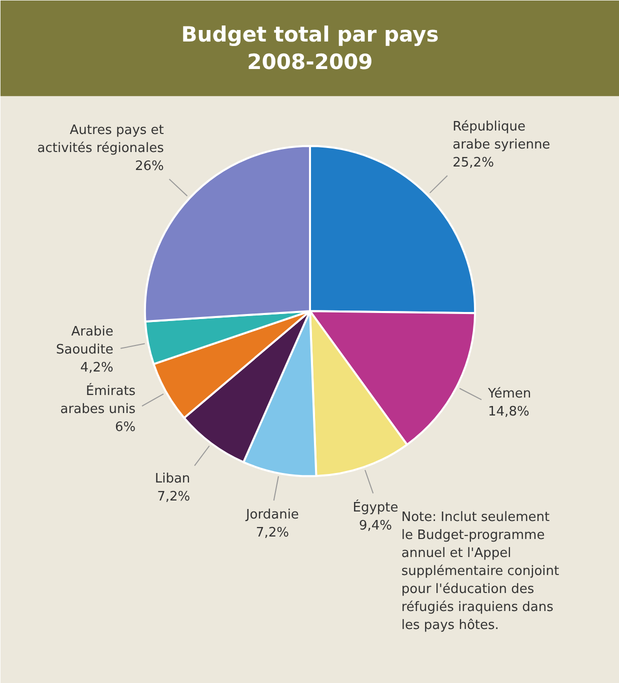 The width and height of the screenshot is (619, 683). Describe the element at coordinates (375, 526) in the screenshot. I see `data-label: 9,4%` at that location.